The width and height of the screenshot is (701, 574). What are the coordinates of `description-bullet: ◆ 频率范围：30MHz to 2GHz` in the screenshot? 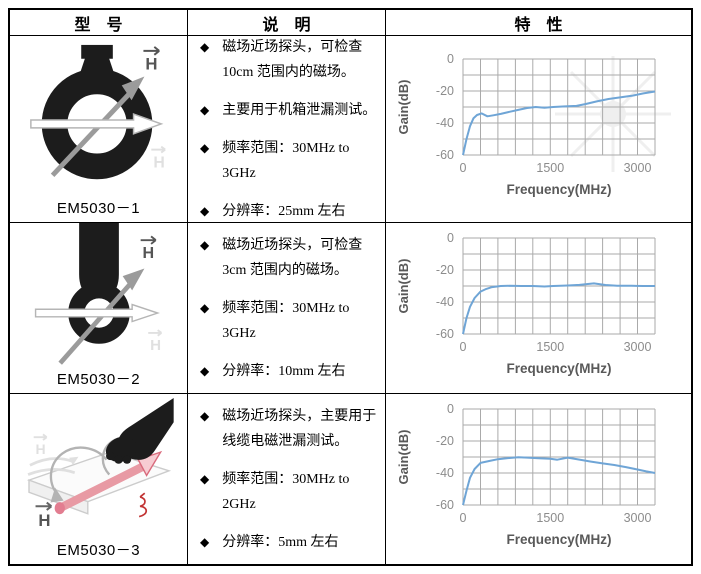 It's located at (291, 492).